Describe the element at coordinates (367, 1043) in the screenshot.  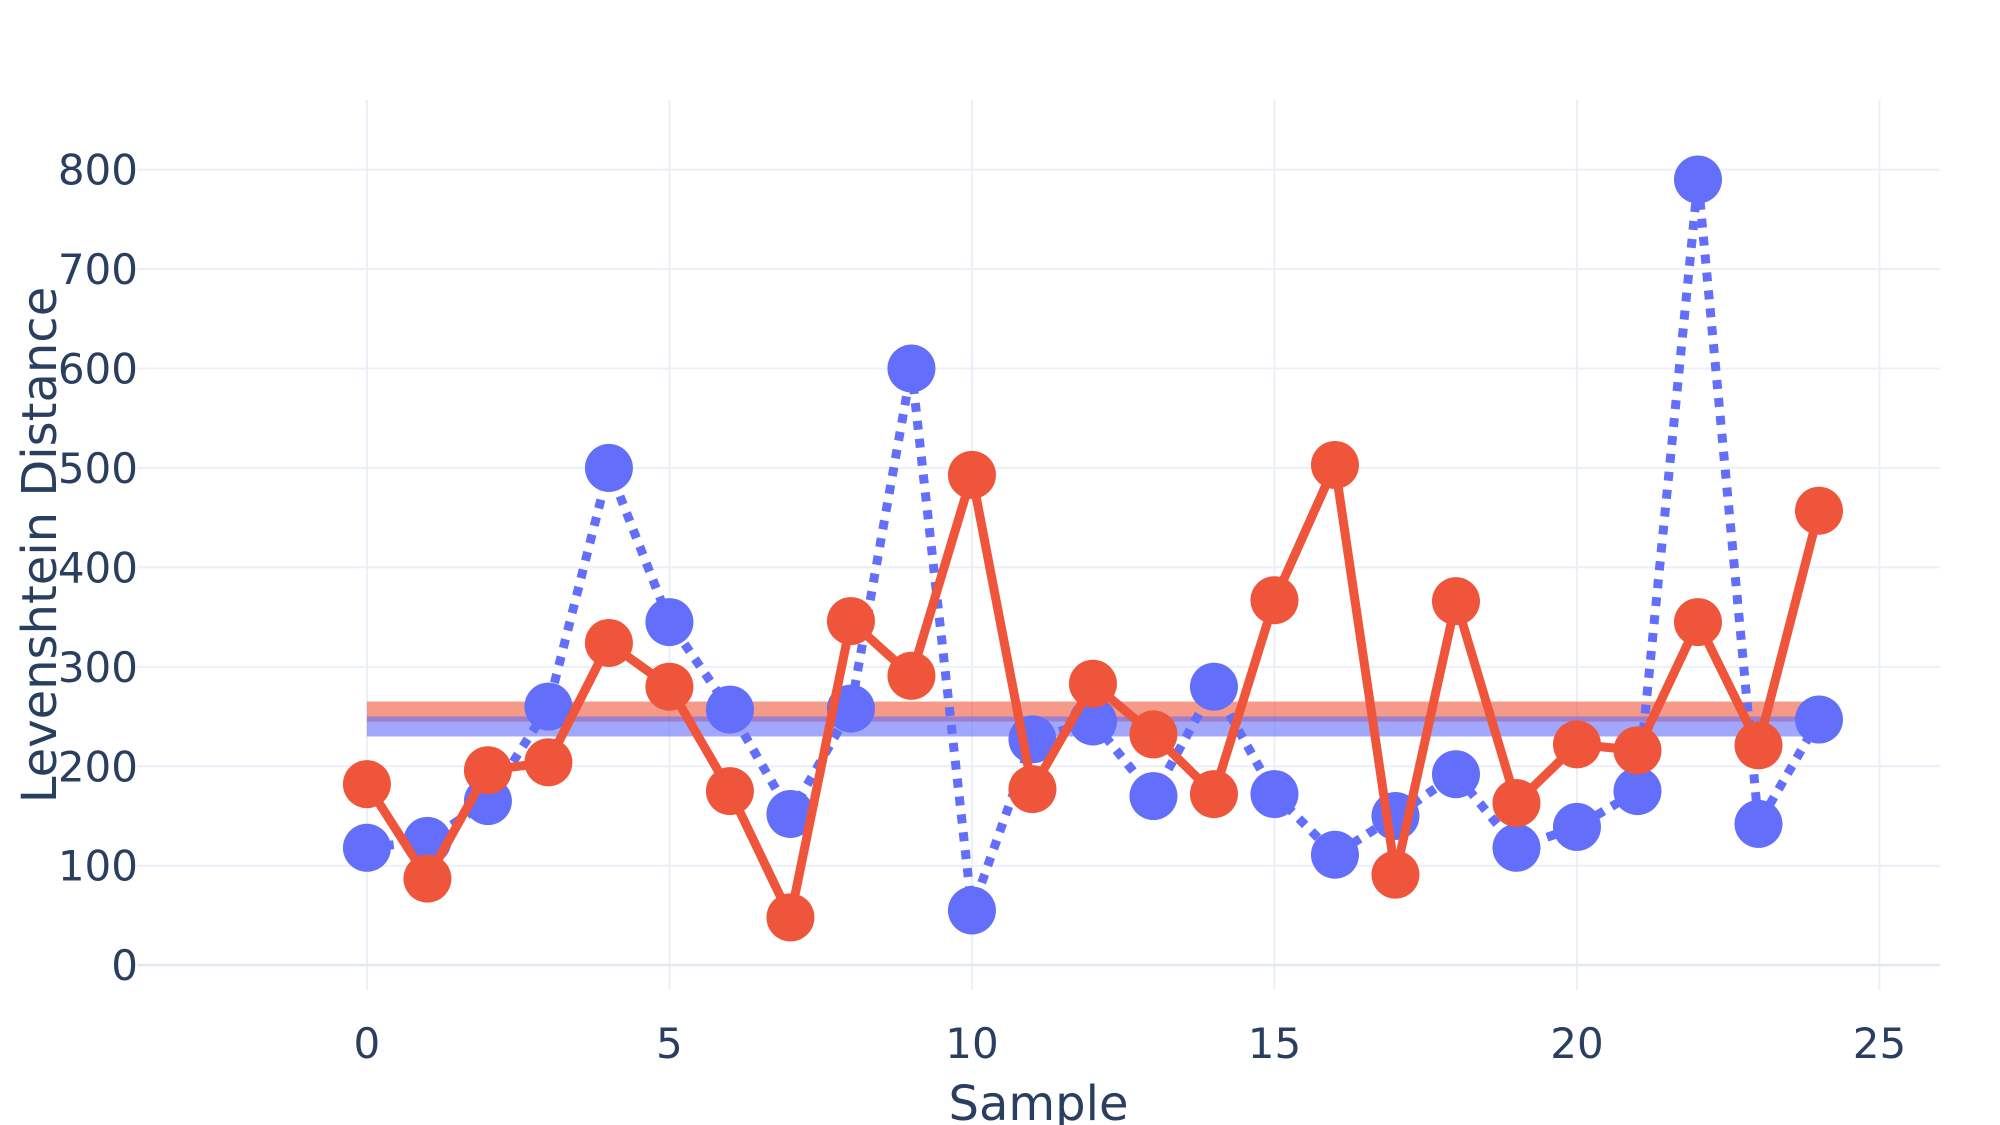
I see `x-tick-label: 0` at that location.